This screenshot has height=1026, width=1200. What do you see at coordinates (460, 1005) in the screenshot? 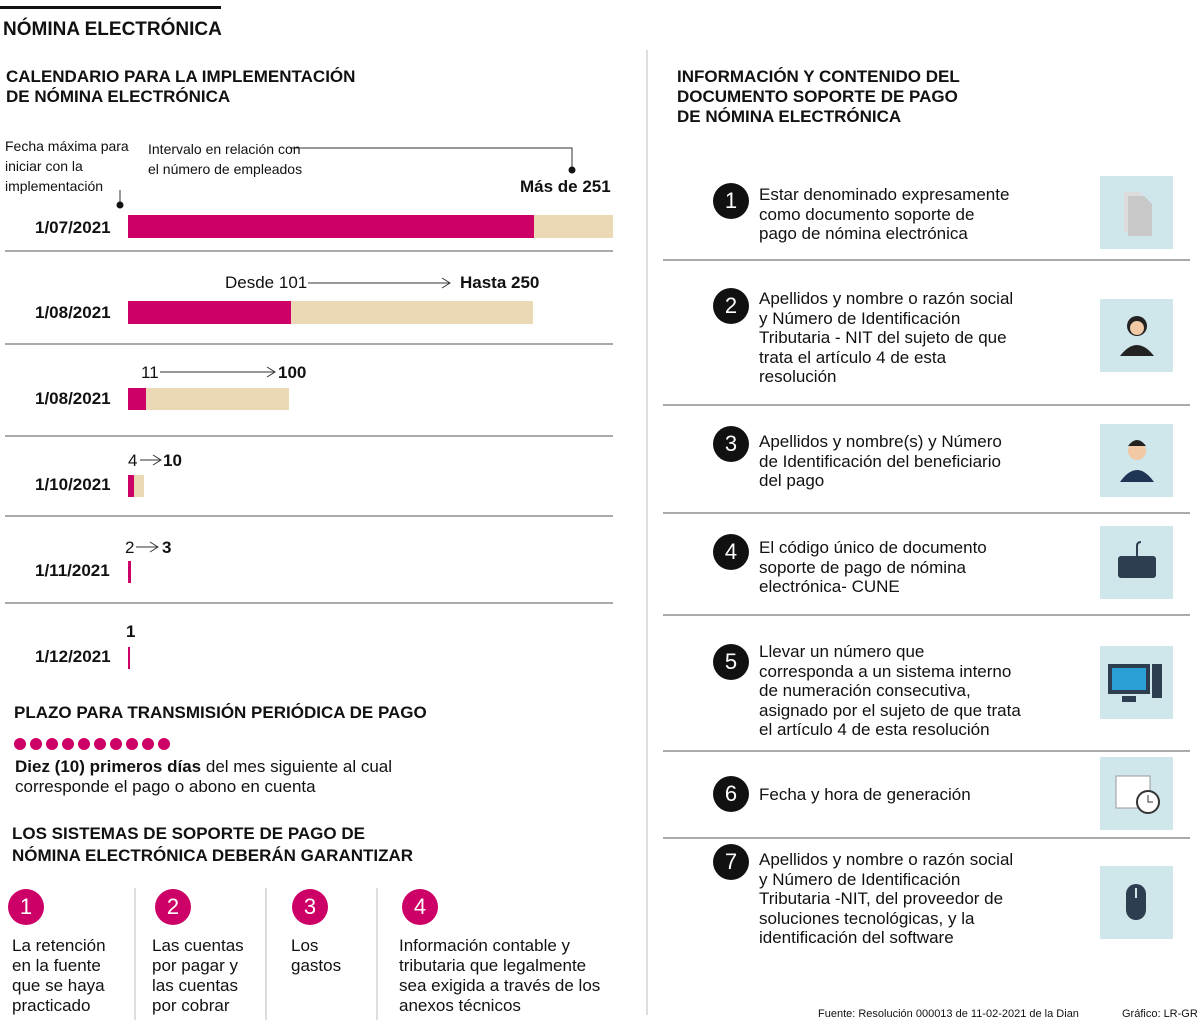
I see `item-text: anexos técnicos` at bounding box center [460, 1005].